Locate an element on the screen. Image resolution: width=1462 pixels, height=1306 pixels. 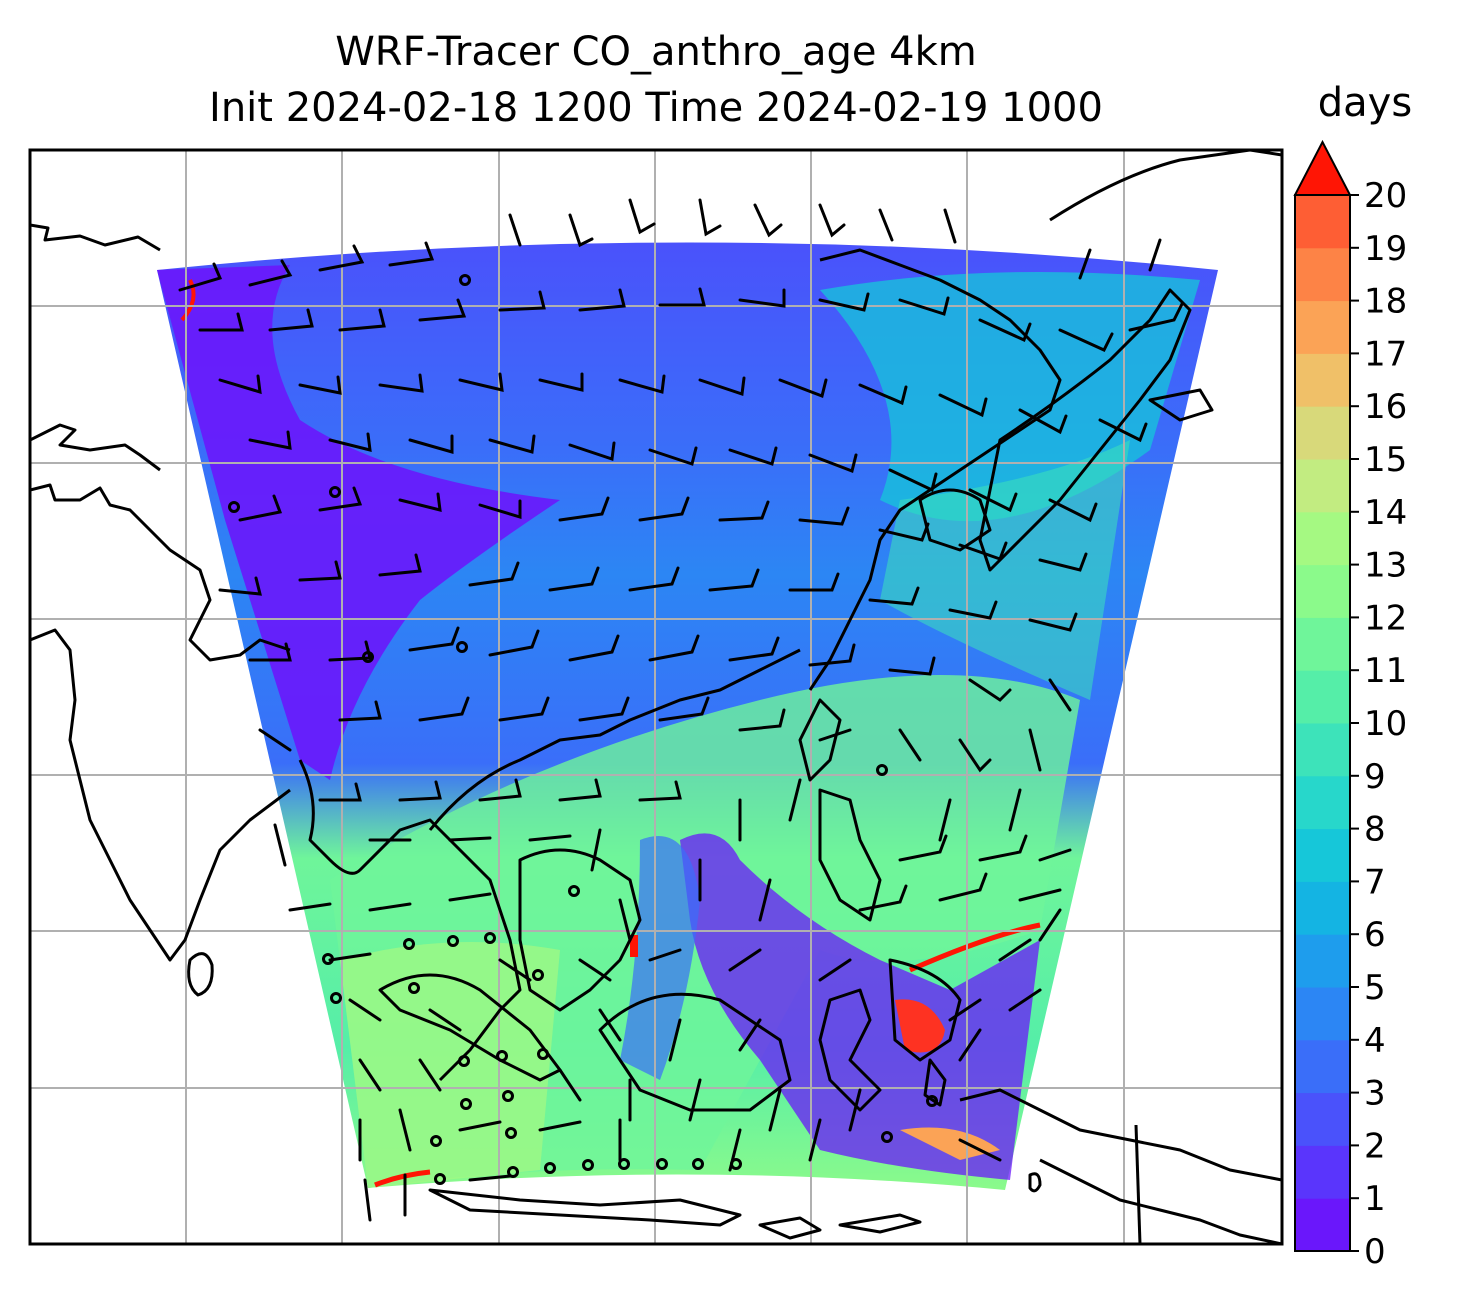
coastline-caspian-region is located at coordinates (95, 447).